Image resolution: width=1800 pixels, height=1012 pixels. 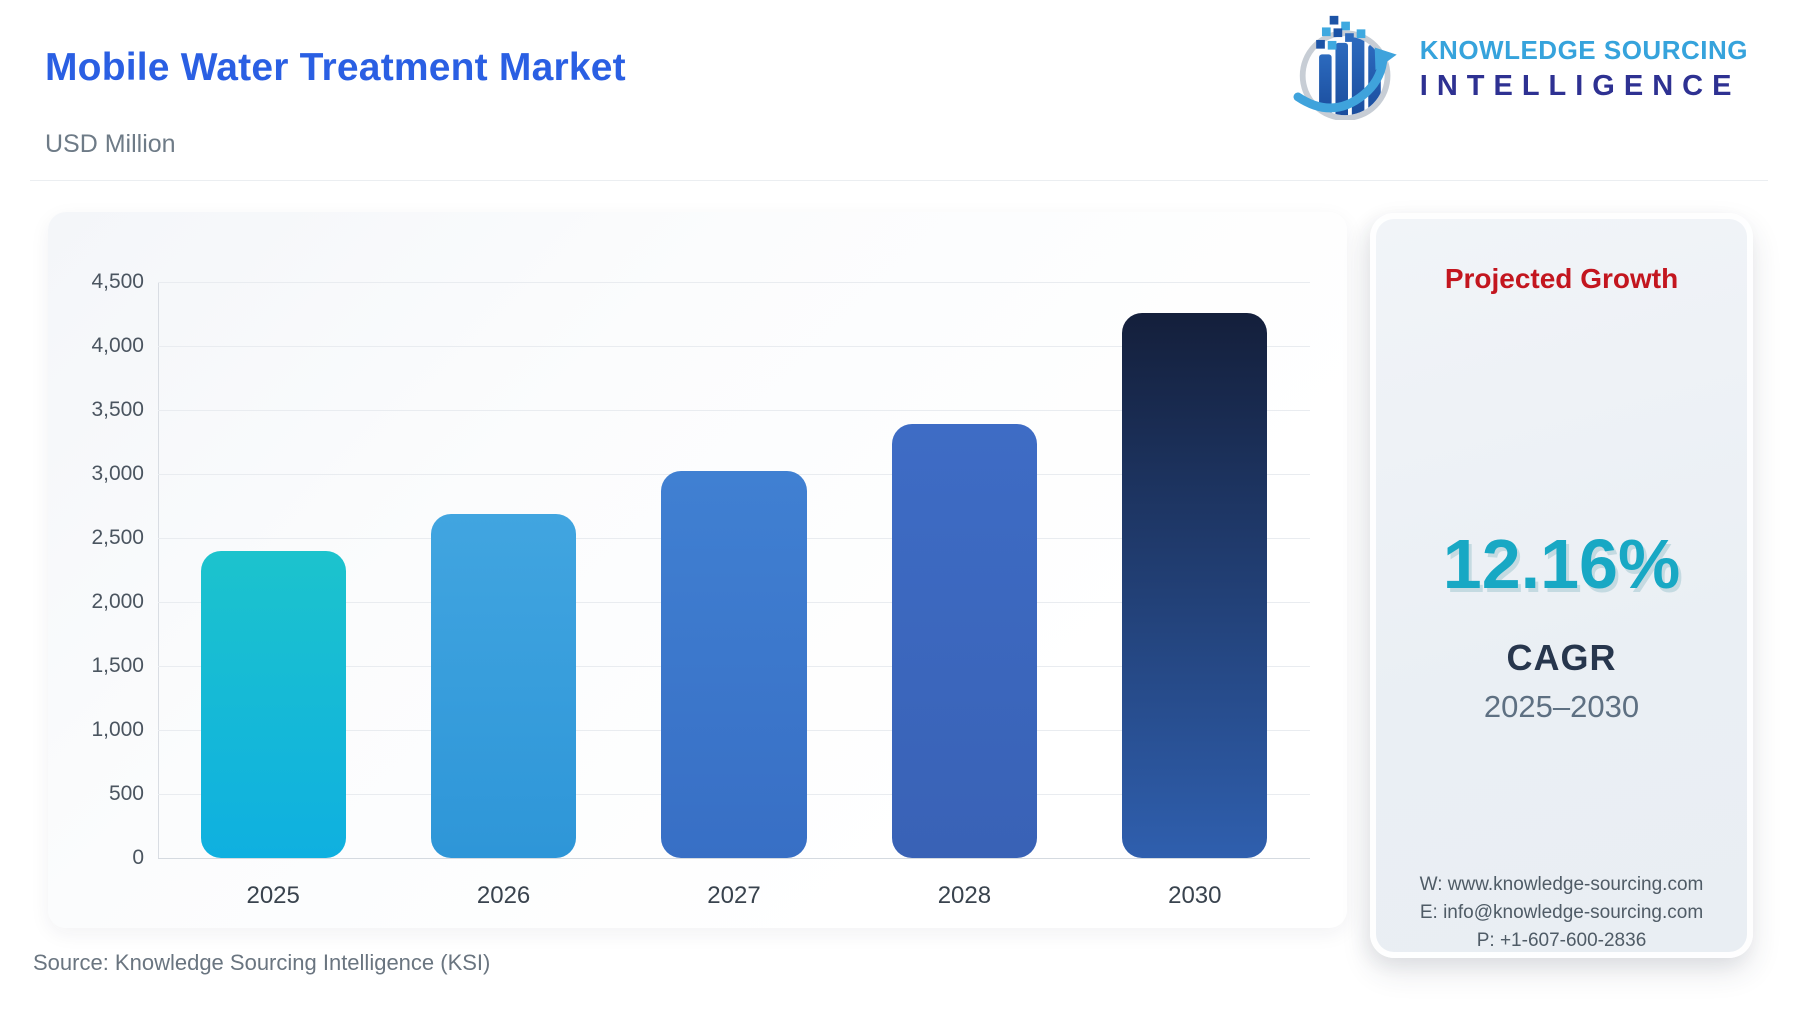 What do you see at coordinates (117, 665) in the screenshot?
I see `y-tick-1500: 1,500` at bounding box center [117, 665].